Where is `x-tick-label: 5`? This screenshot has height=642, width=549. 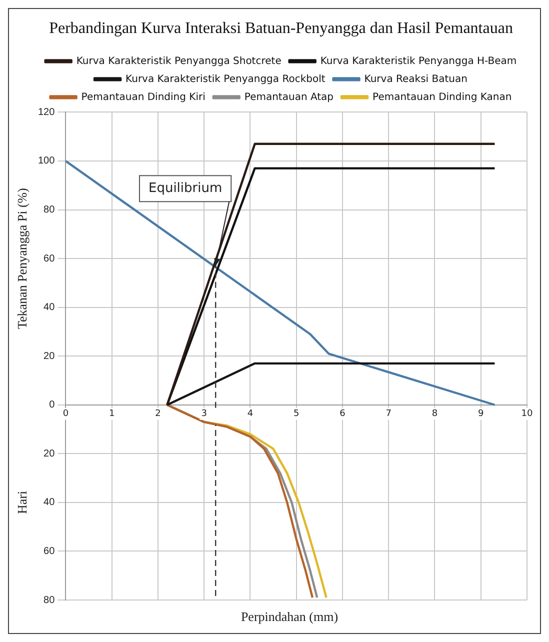 x-tick-label: 5 is located at coordinates (296, 414).